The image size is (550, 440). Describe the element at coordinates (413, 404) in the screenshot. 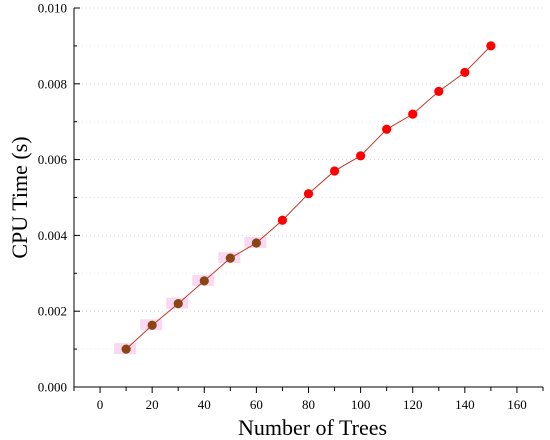

I see `x-tick-label: 120` at that location.